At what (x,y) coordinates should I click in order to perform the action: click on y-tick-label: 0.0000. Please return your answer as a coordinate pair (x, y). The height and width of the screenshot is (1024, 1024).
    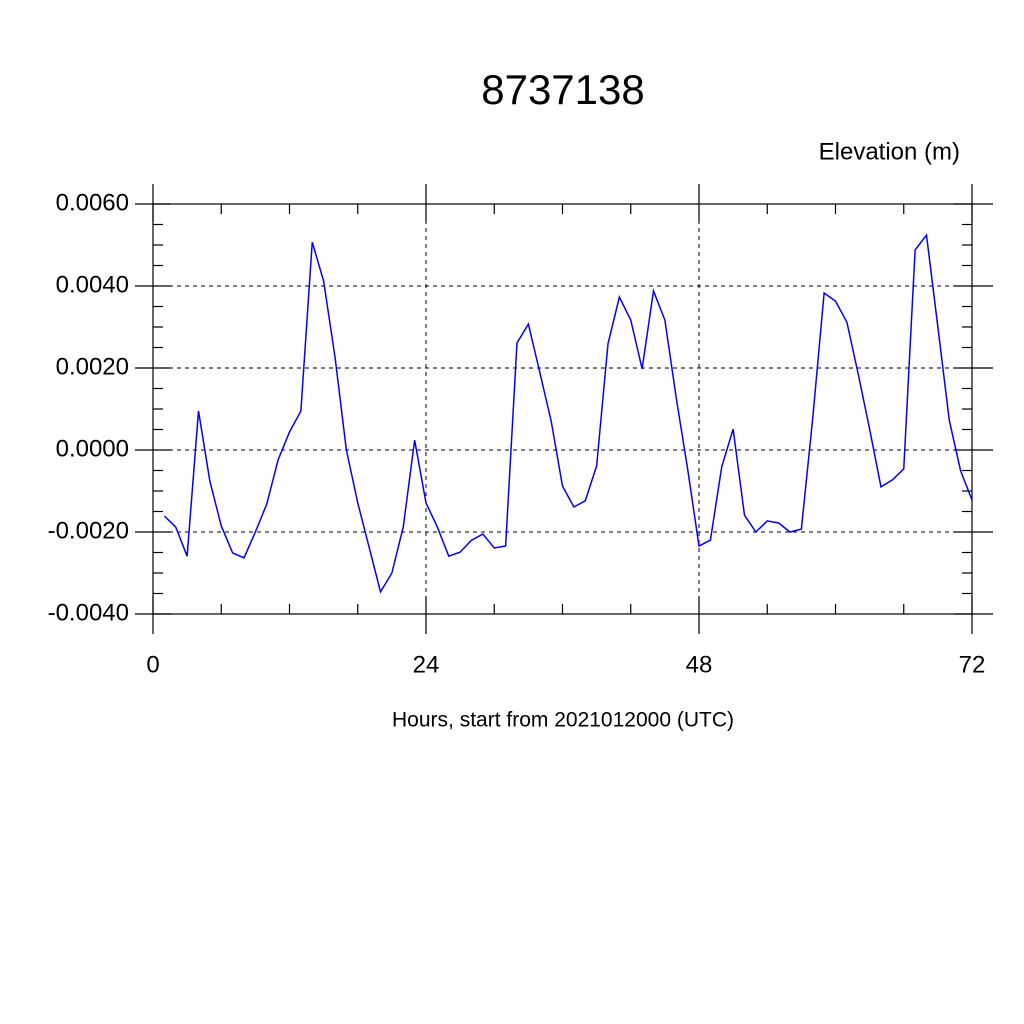
    Looking at the image, I should click on (92, 448).